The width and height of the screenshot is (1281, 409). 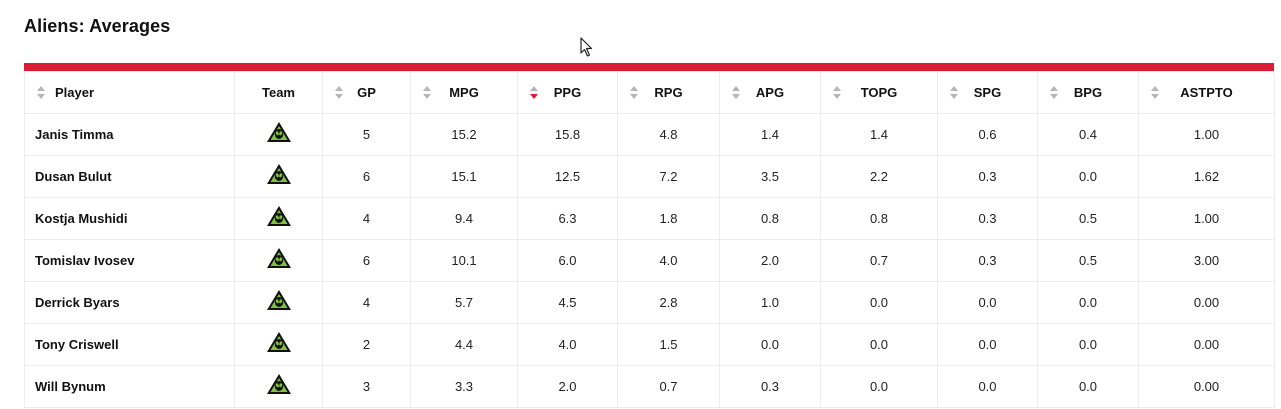 What do you see at coordinates (668, 302) in the screenshot?
I see `stat-rpg: 2.8` at bounding box center [668, 302].